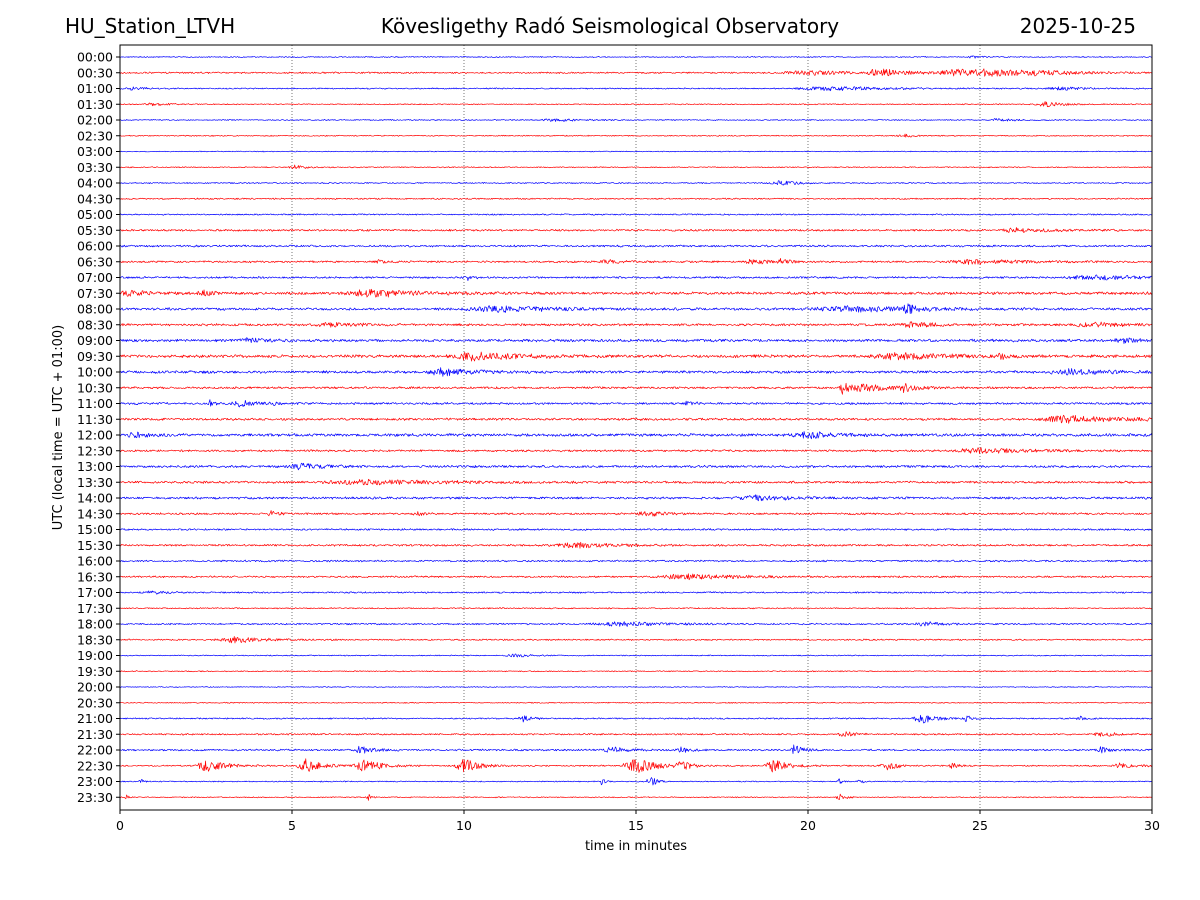 Image resolution: width=1200 pixels, height=900 pixels. Describe the element at coordinates (150, 26) in the screenshot. I see `station-name: HU_Station_LTVH` at that location.